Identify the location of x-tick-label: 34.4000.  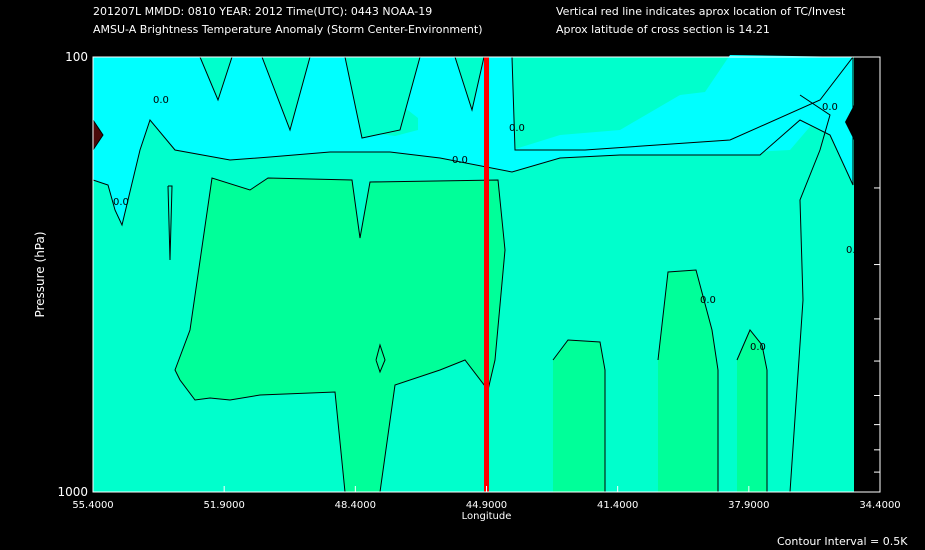
(879, 505).